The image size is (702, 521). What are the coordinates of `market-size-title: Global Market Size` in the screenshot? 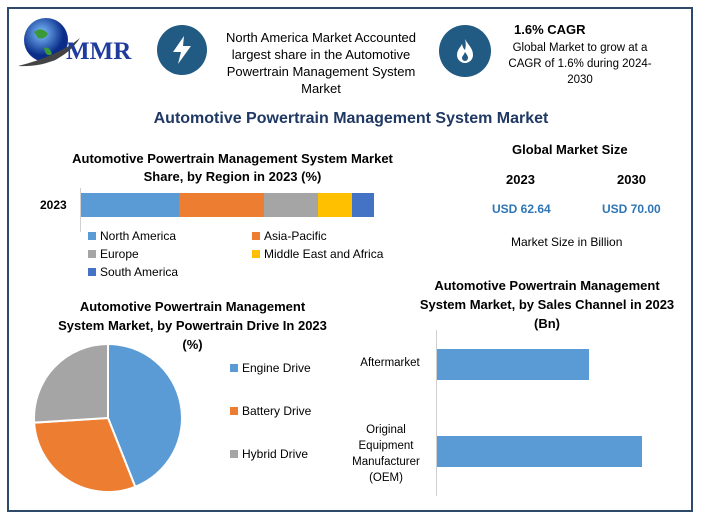 It's located at (570, 149).